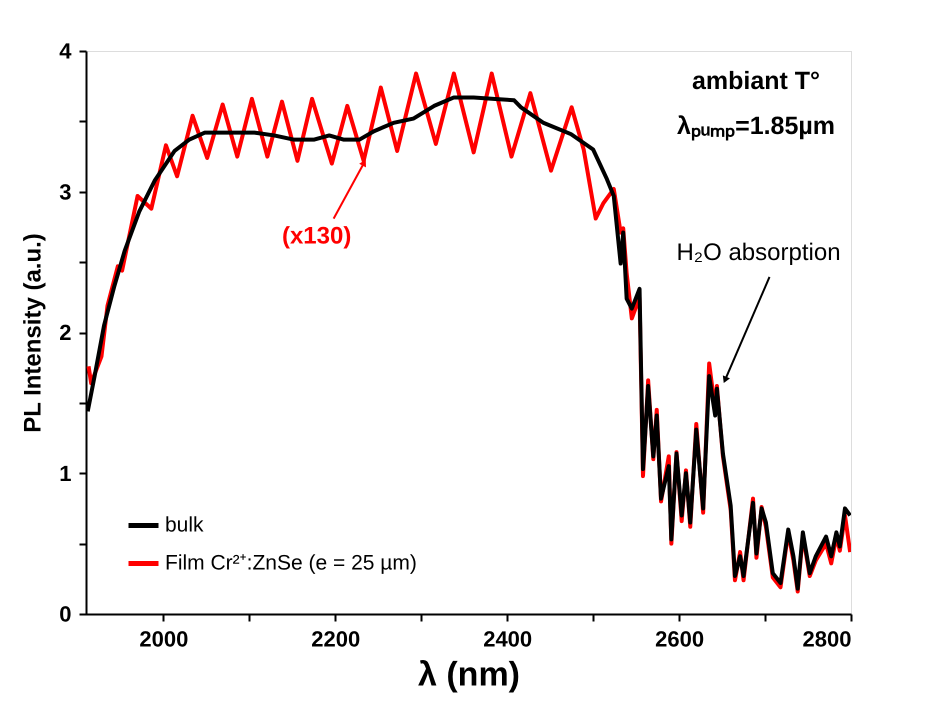  Describe the element at coordinates (679, 639) in the screenshot. I see `x-tick-label: 2600` at that location.